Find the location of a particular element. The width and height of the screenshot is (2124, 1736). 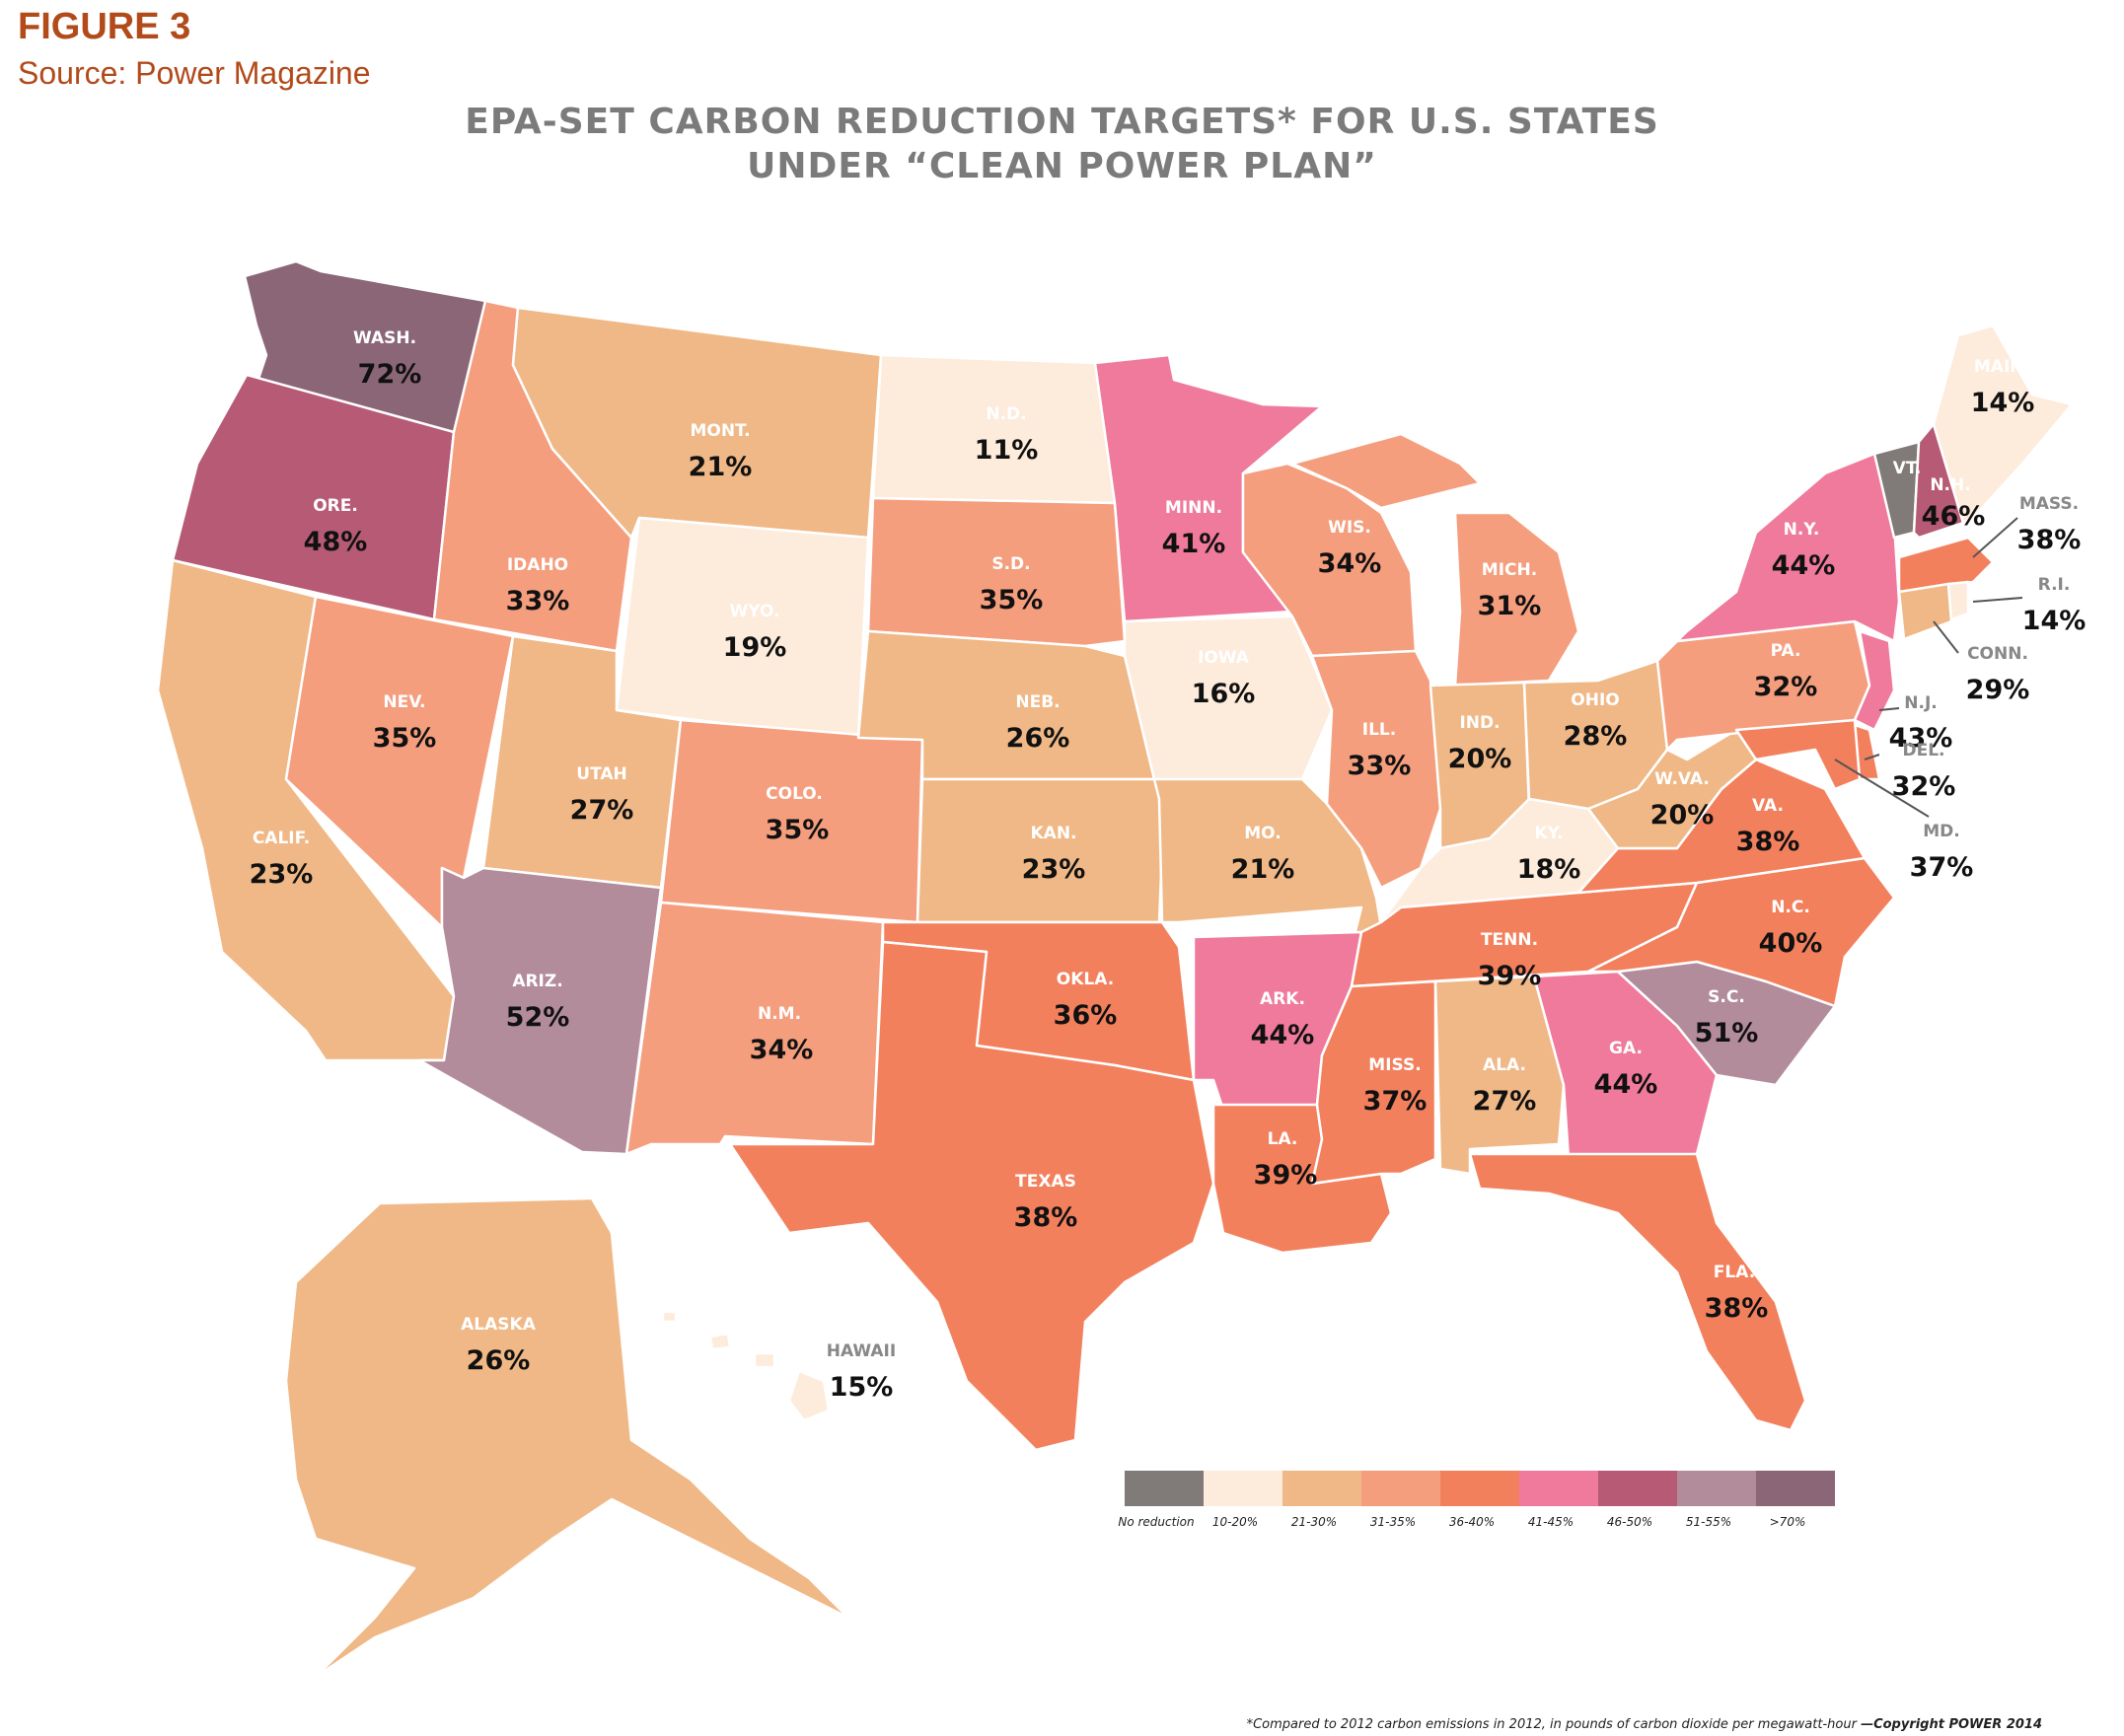

lake-michigan is located at coordinates (1443, 582).